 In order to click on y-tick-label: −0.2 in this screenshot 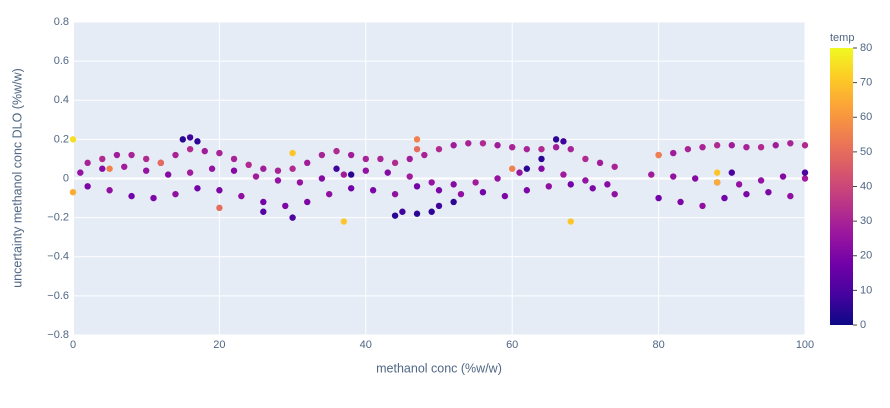, I will do `click(58, 218)`.